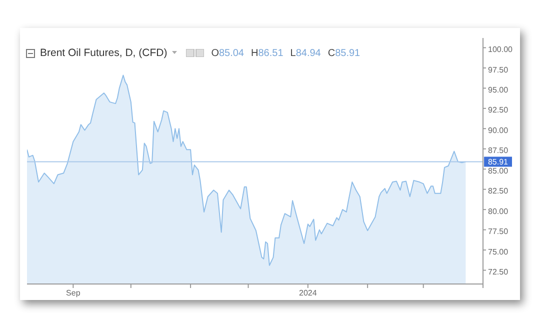 The width and height of the screenshot is (554, 328). What do you see at coordinates (498, 211) in the screenshot?
I see `y-tick-label: 80.00` at bounding box center [498, 211].